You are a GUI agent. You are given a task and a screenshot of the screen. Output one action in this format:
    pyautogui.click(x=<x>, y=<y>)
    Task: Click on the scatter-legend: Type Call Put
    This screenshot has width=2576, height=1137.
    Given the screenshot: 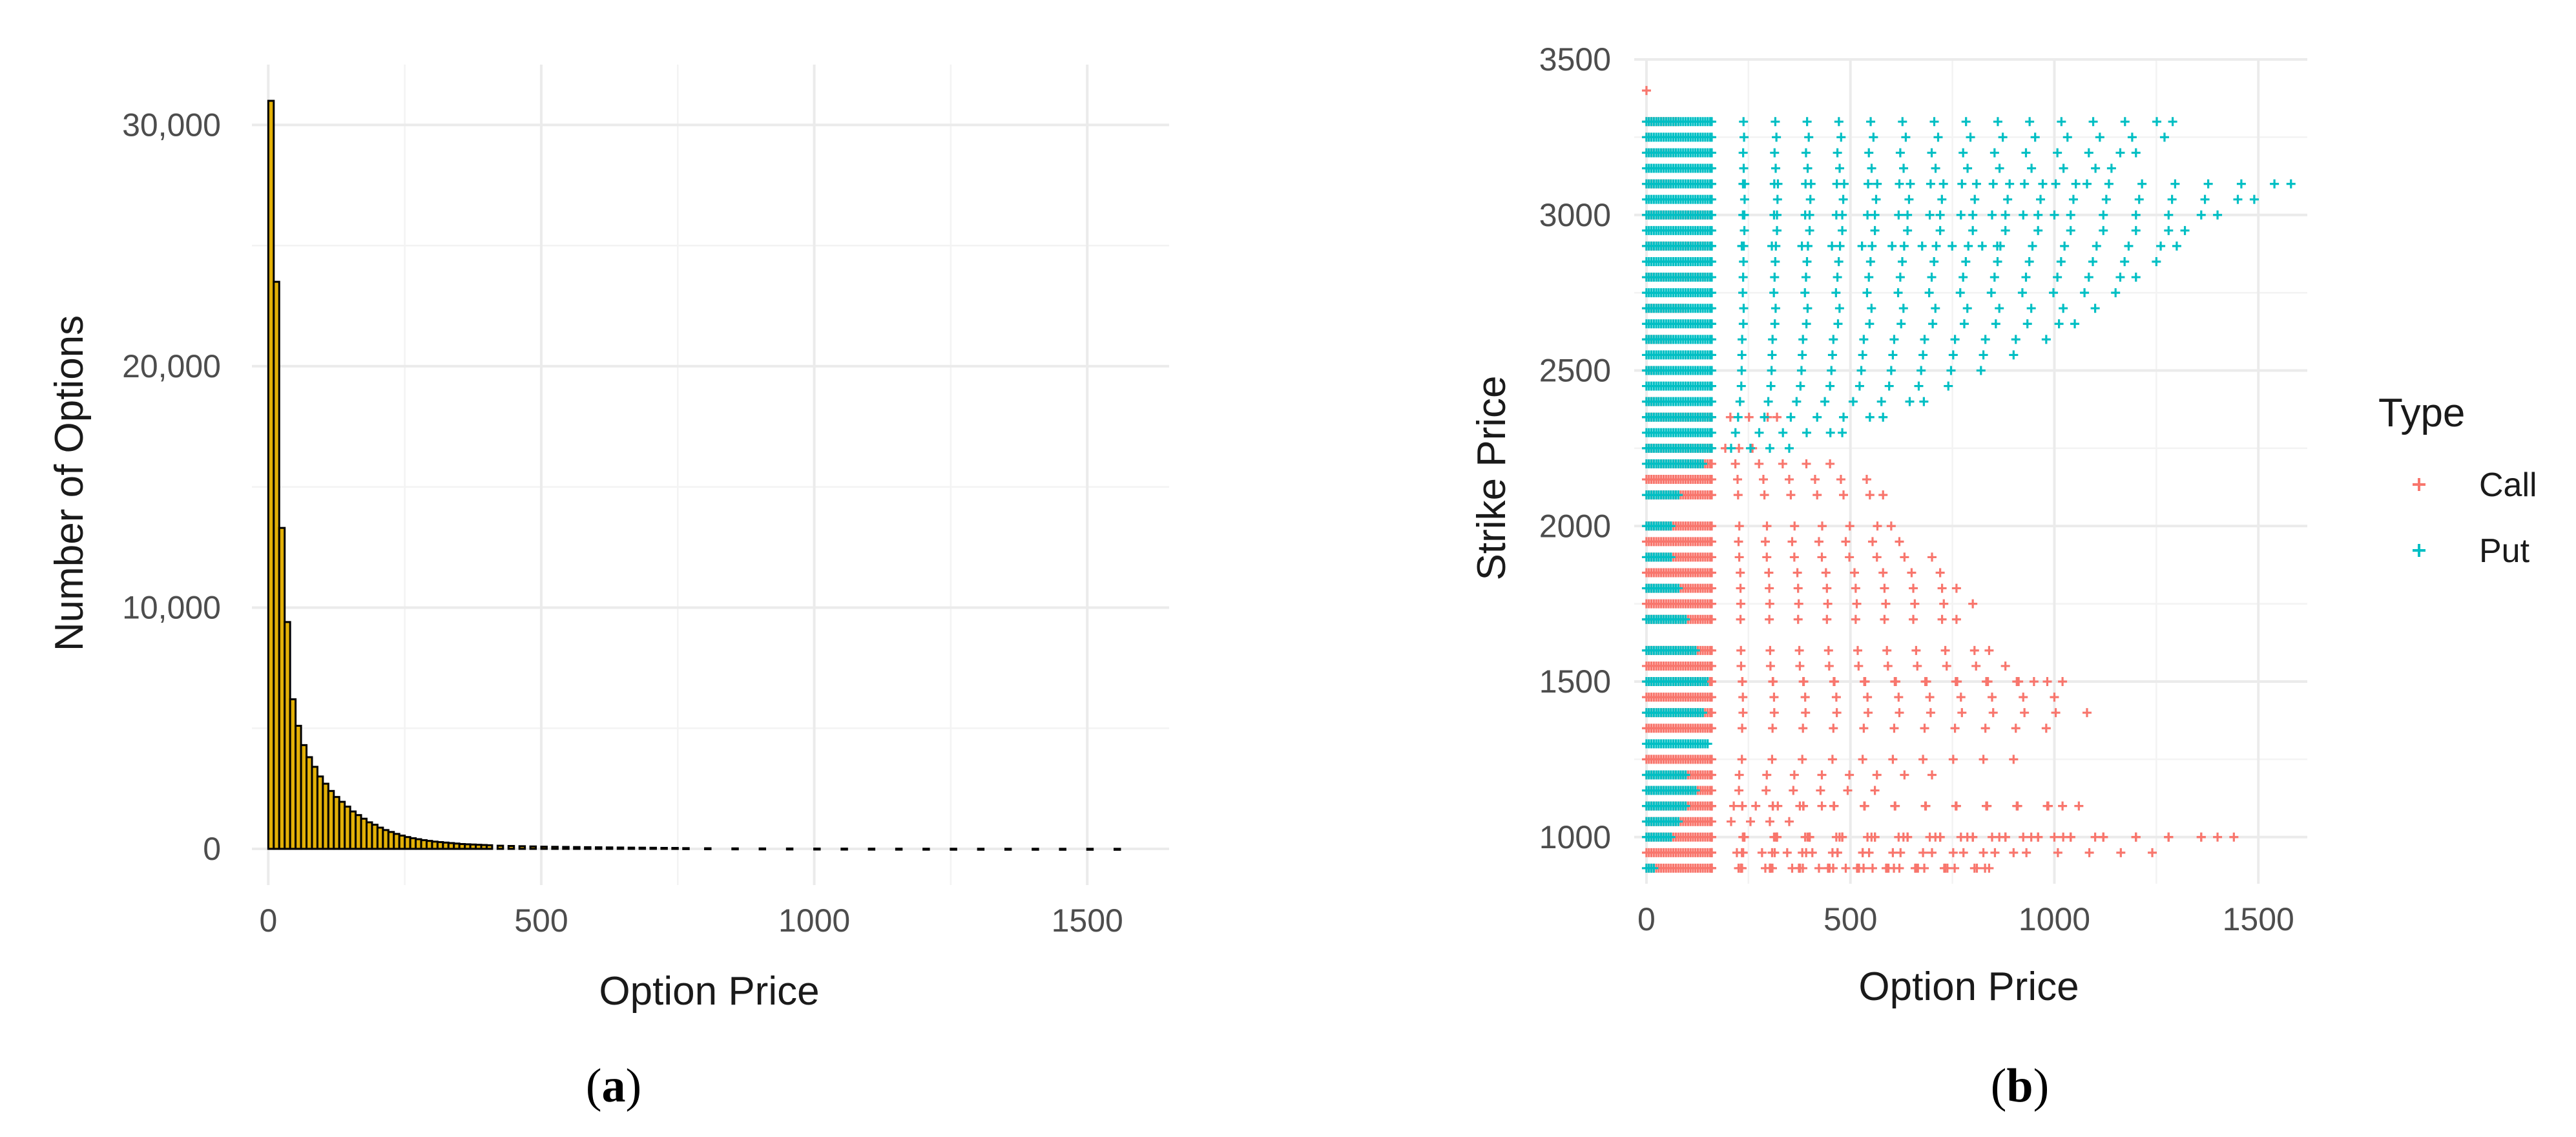 What is the action you would take?
    pyautogui.click(x=2457, y=480)
    